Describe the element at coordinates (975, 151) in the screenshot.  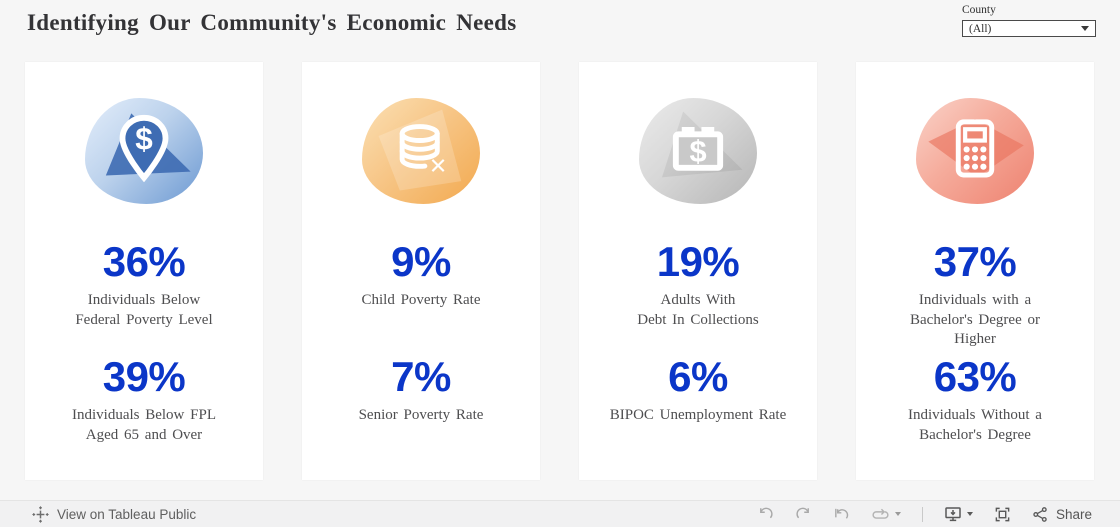
I see `calculator-icon` at that location.